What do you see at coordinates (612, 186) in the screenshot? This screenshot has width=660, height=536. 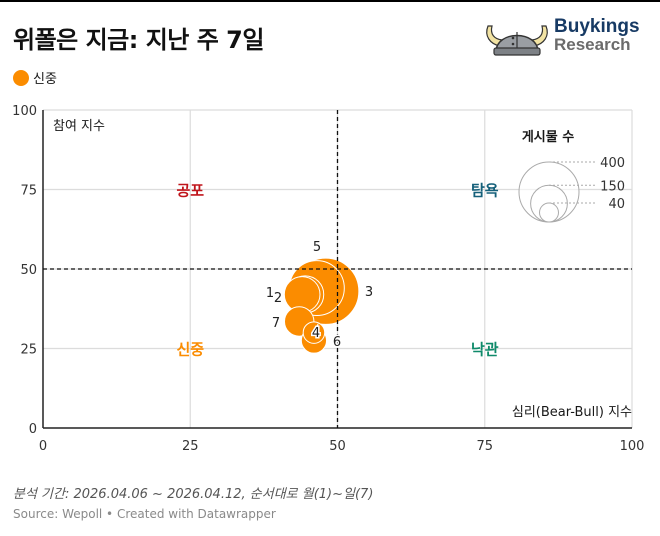 I see `size-legend-value: 150` at bounding box center [612, 186].